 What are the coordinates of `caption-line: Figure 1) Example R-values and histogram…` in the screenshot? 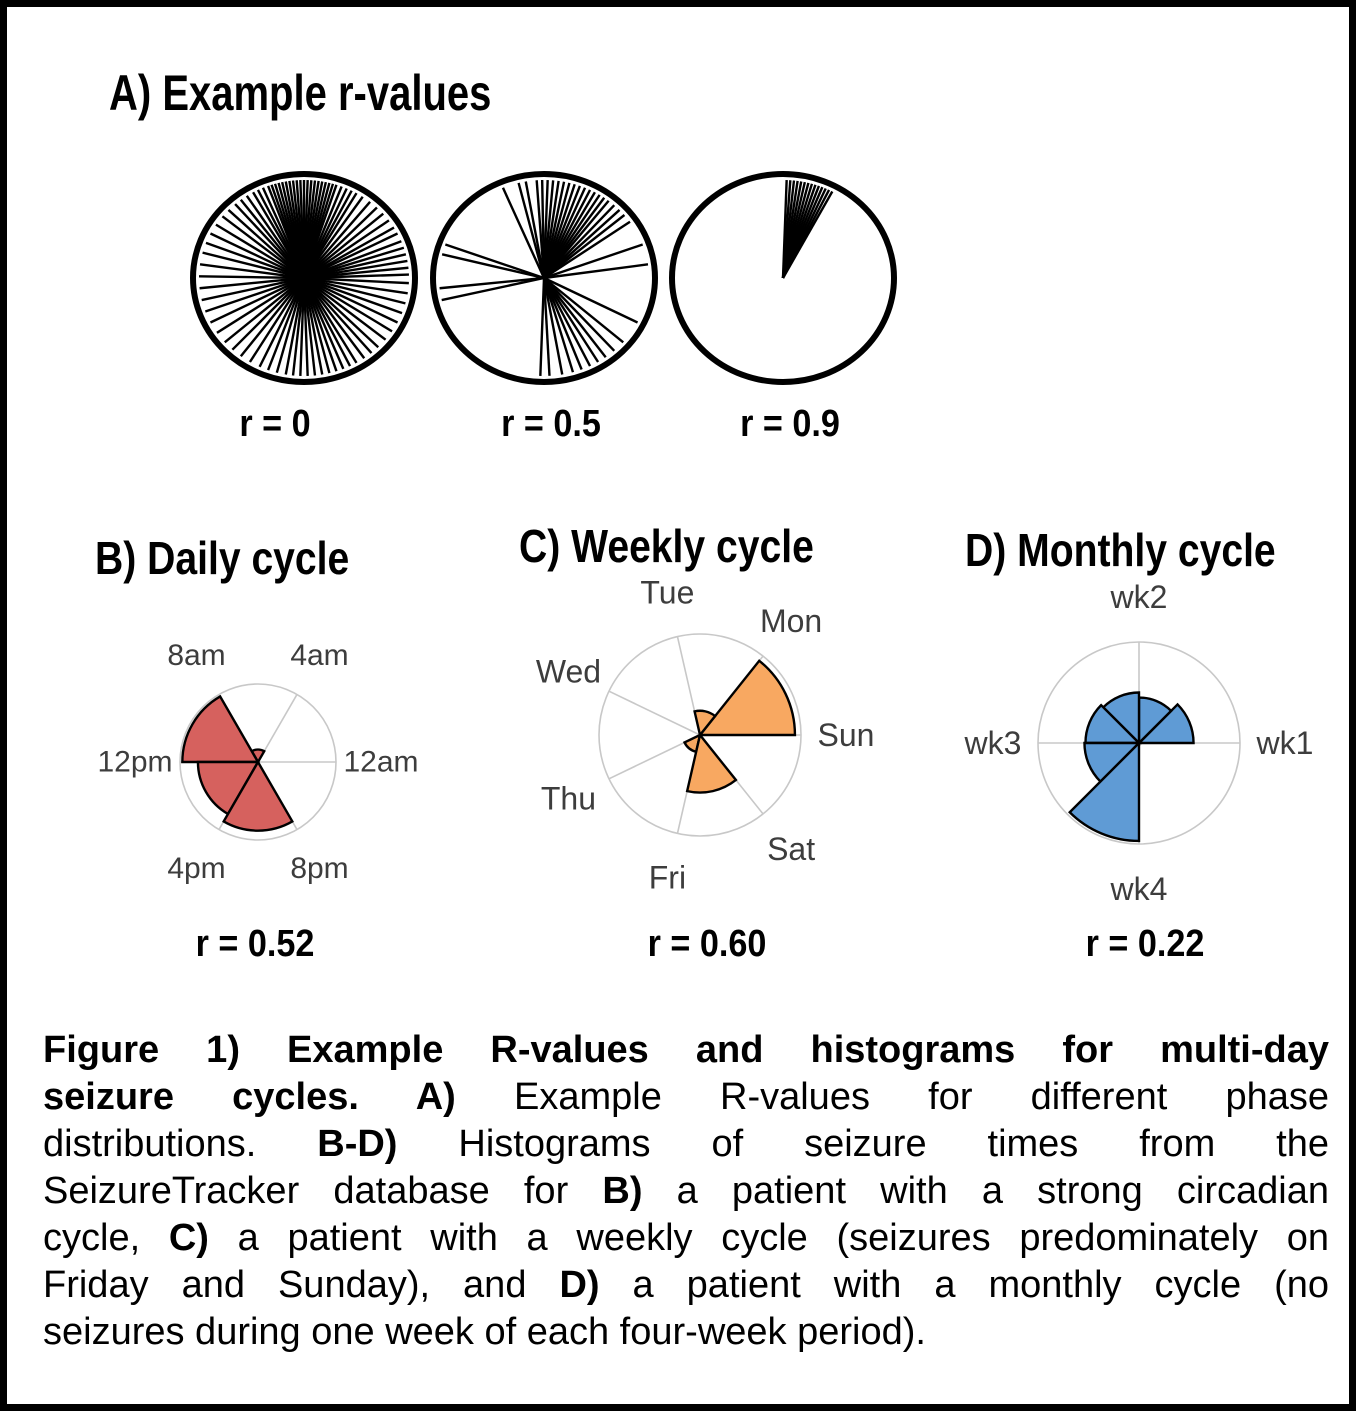 It's located at (686, 1050).